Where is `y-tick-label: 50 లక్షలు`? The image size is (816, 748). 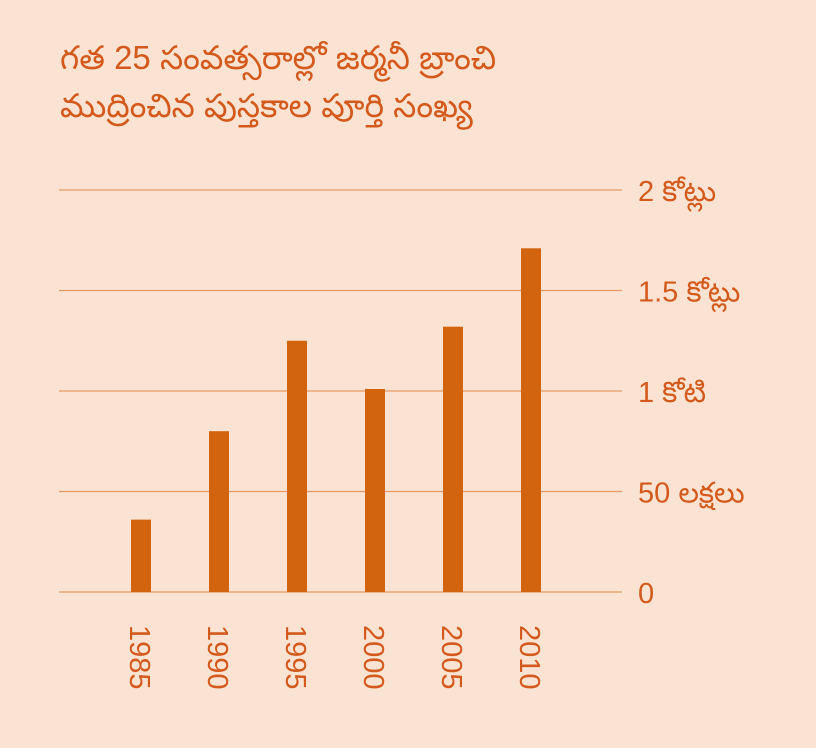 y-tick-label: 50 లక్షలు is located at coordinates (691, 494).